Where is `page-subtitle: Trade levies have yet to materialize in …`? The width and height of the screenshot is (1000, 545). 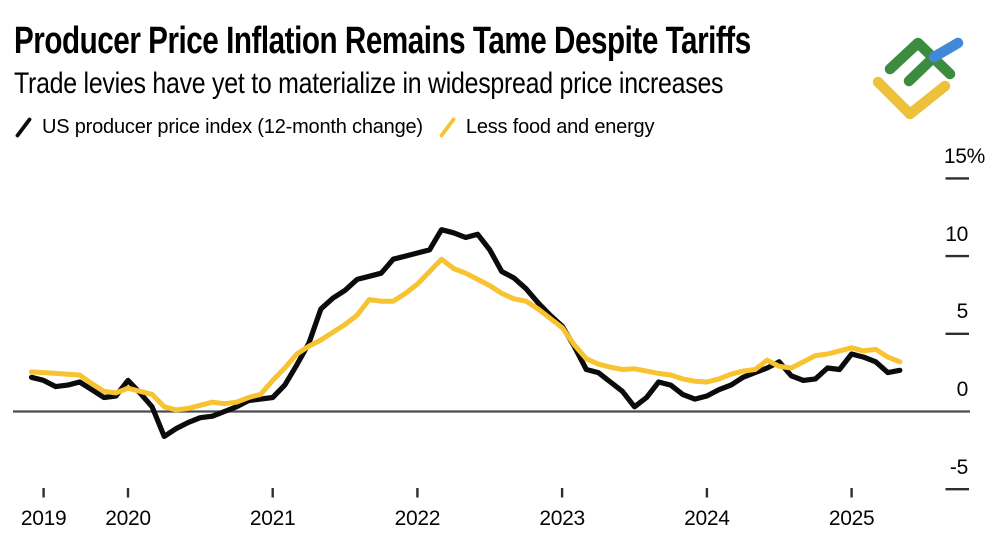
page-subtitle: Trade levies have yet to materialize in … is located at coordinates (369, 83).